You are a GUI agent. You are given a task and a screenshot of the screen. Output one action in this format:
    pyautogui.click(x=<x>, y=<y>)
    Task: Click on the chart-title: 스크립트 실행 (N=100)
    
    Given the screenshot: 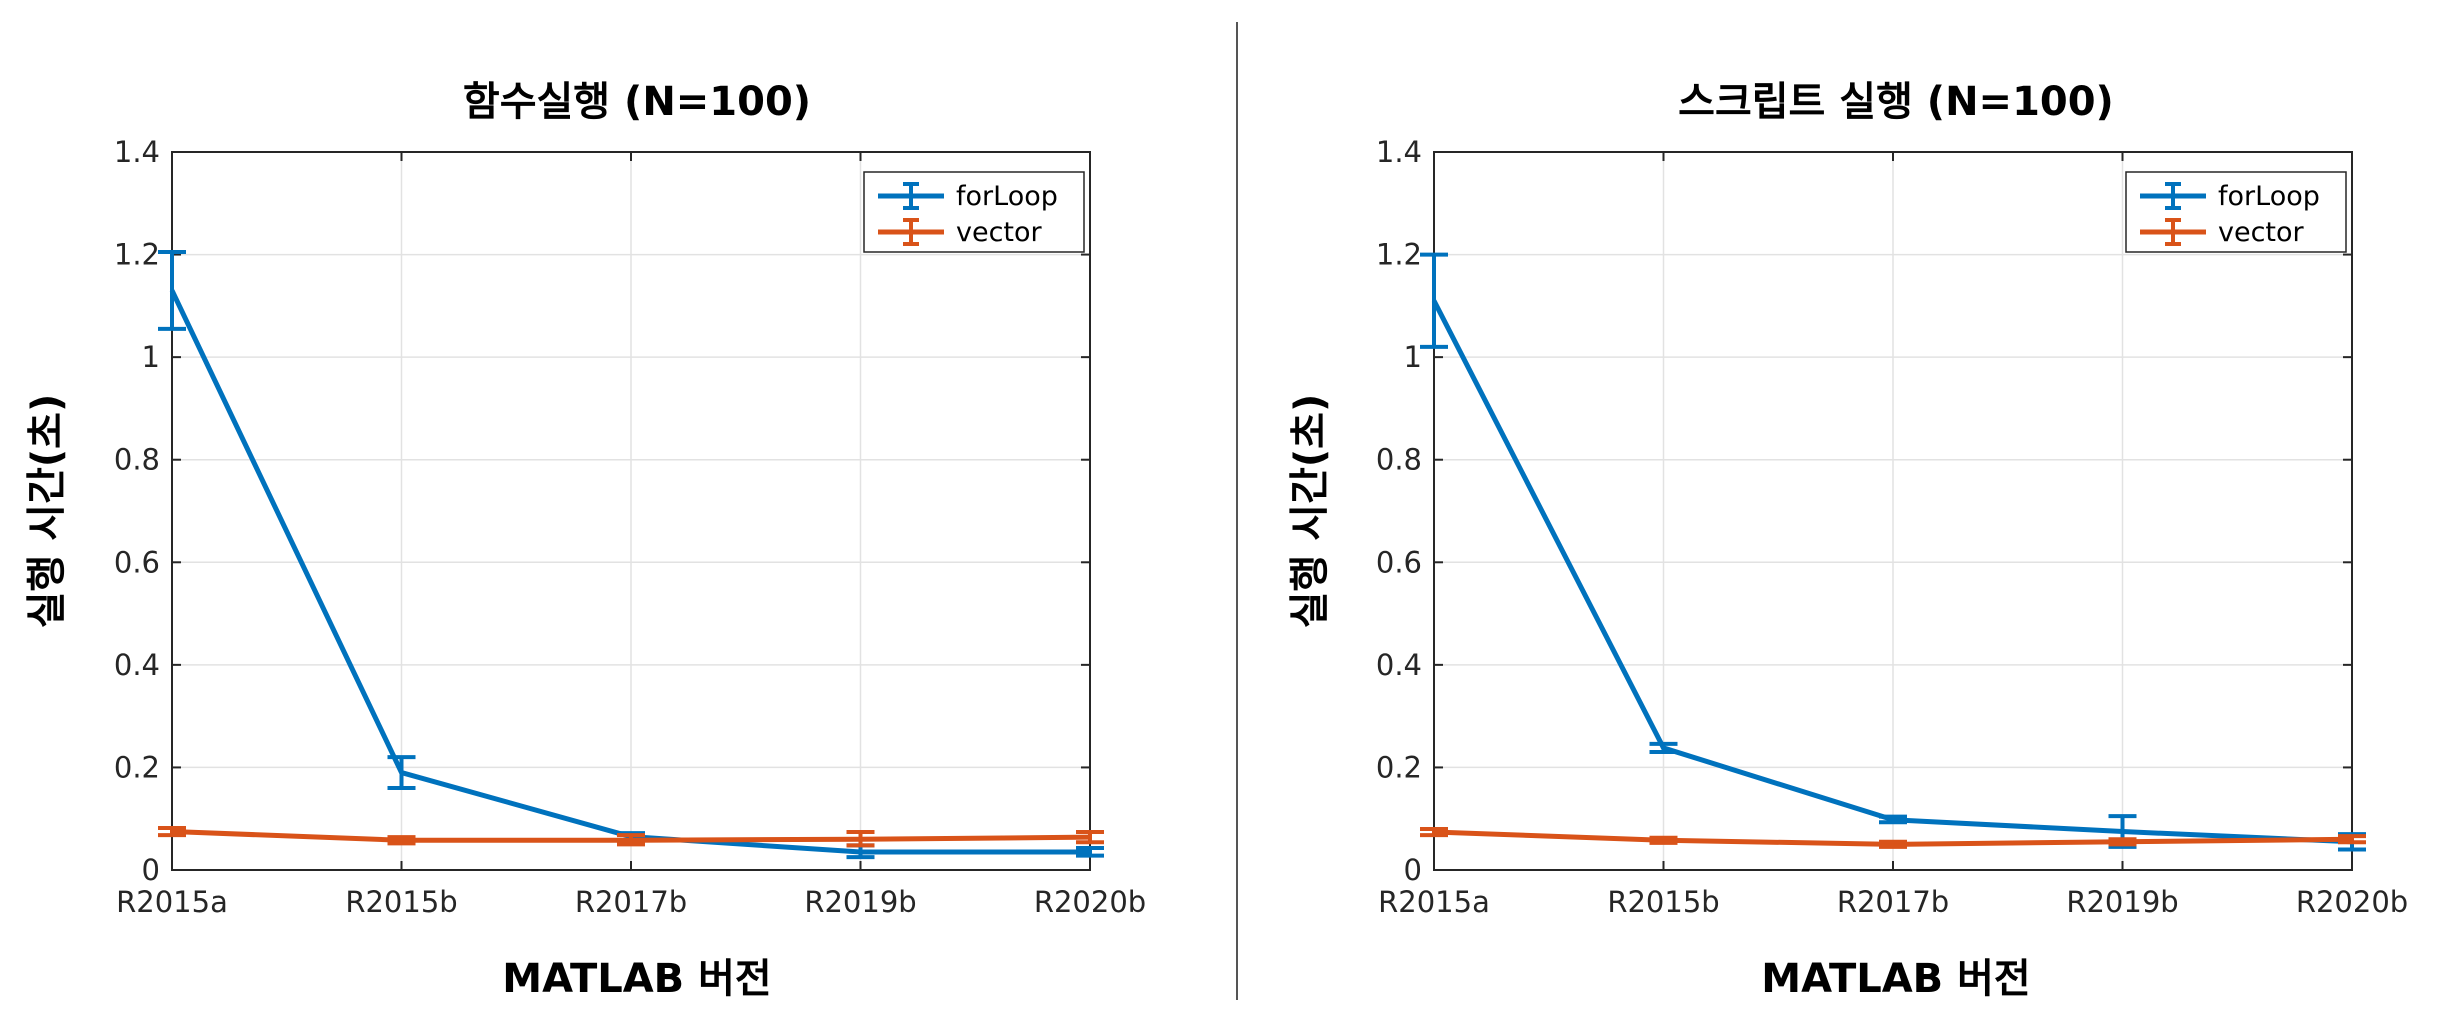 What is the action you would take?
    pyautogui.click(x=1896, y=102)
    